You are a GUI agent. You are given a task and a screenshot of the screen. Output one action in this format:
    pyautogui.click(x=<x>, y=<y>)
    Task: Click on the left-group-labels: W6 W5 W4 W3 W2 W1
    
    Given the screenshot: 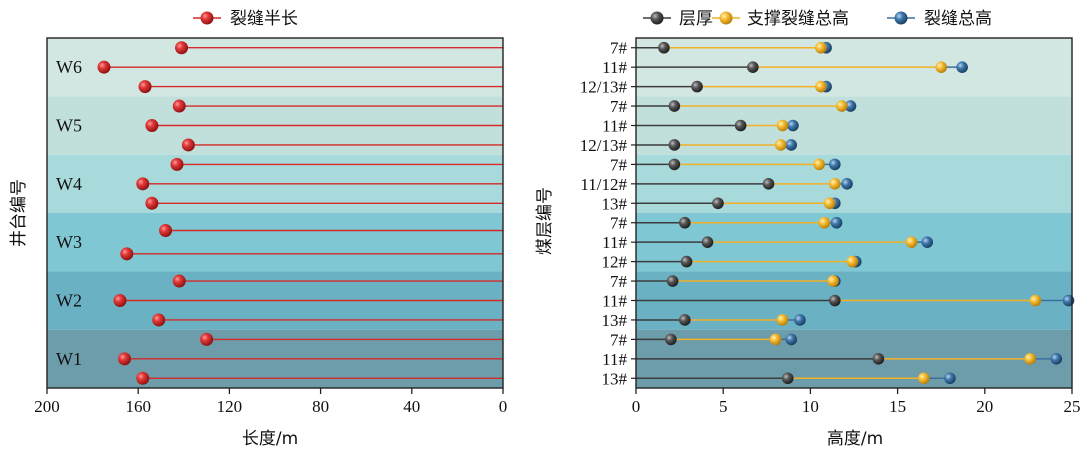 What is the action you would take?
    pyautogui.click(x=69, y=213)
    